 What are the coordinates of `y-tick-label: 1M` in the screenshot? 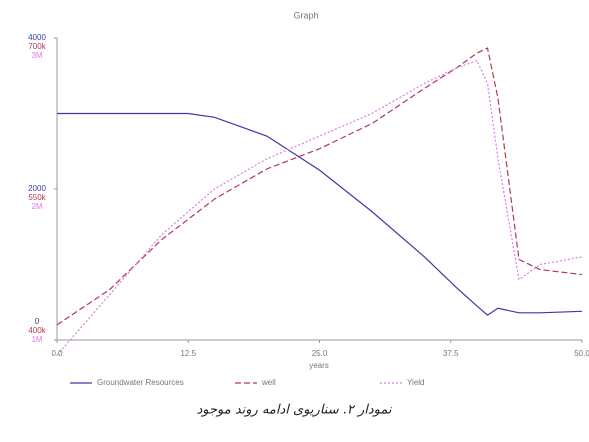 It's located at (36, 339).